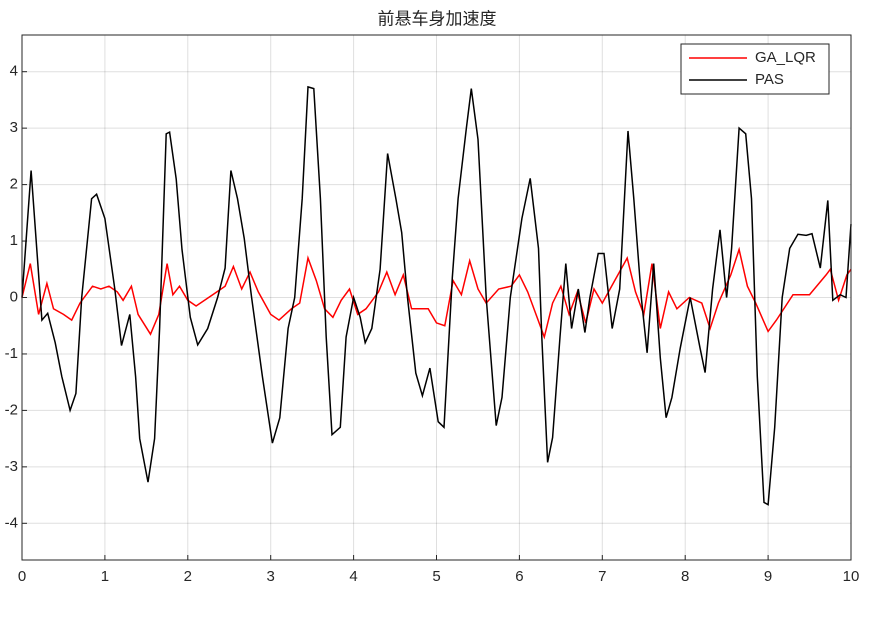  Describe the element at coordinates (11, 353) in the screenshot. I see `y-tick-label: -1` at that location.